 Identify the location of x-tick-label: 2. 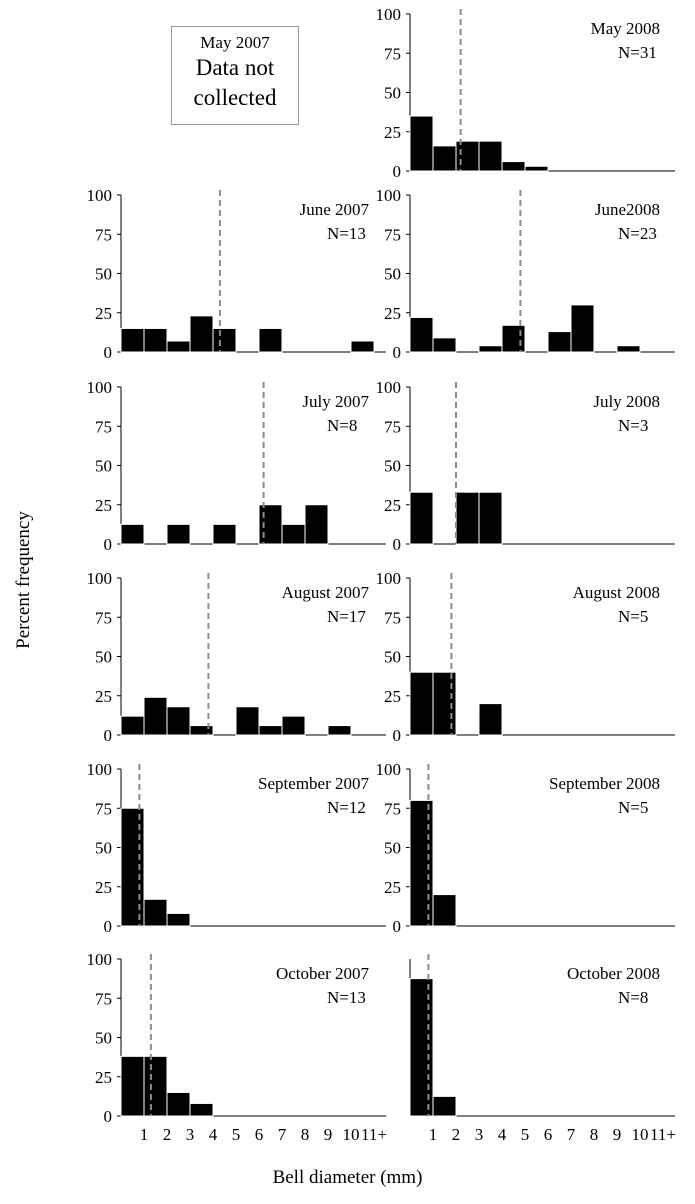
(167, 1134).